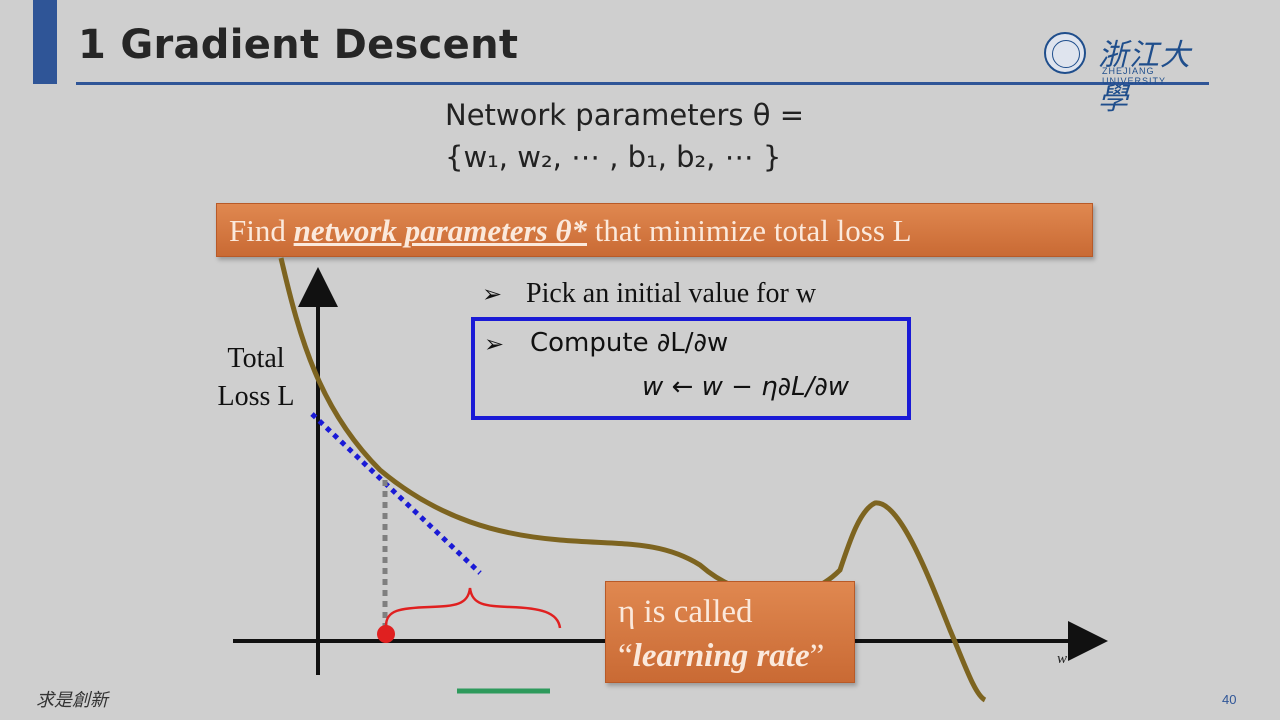 Image resolution: width=1280 pixels, height=720 pixels. Describe the element at coordinates (613, 157) in the screenshot. I see `parameters-line-2: {w₁, w₂, ⋯ , b₁, b₂, ⋯ }` at that location.